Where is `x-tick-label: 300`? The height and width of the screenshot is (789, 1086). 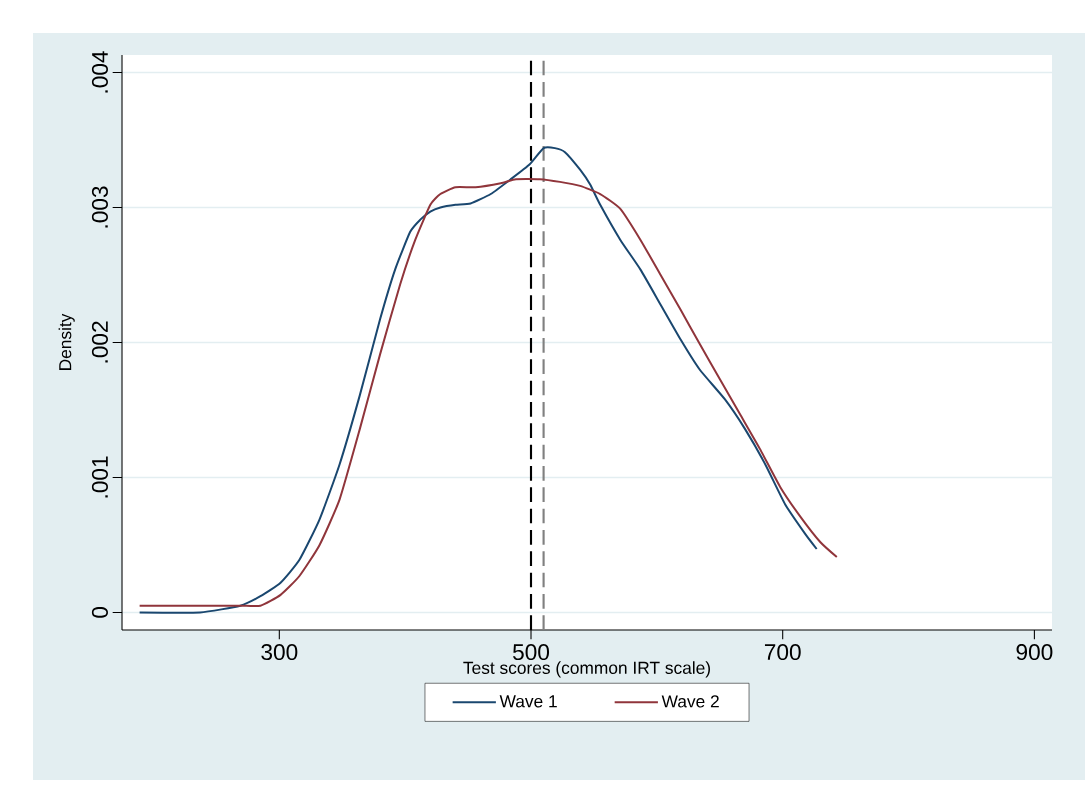
x-tick-label: 300 is located at coordinates (279, 652).